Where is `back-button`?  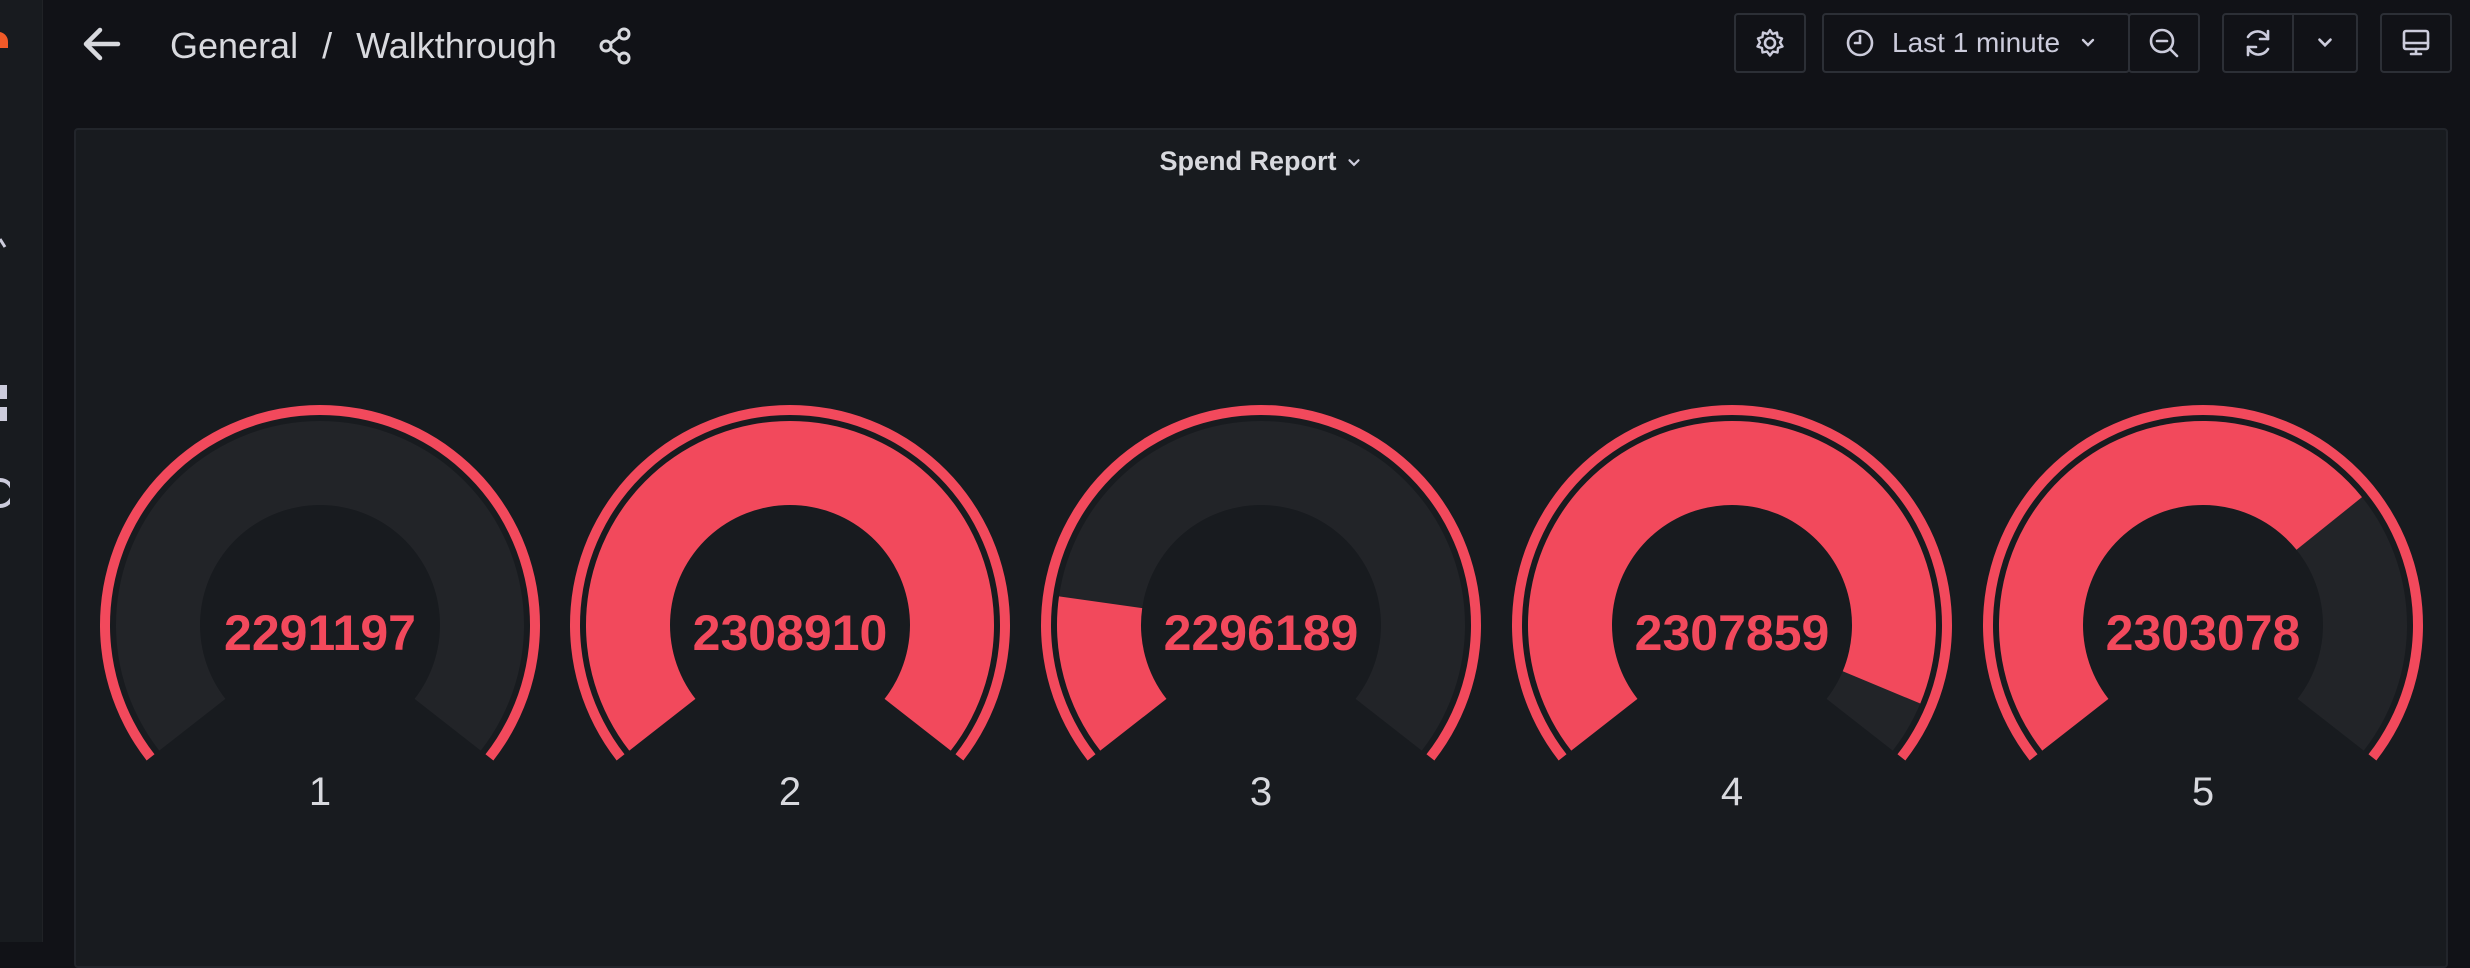
back-button is located at coordinates (102, 44).